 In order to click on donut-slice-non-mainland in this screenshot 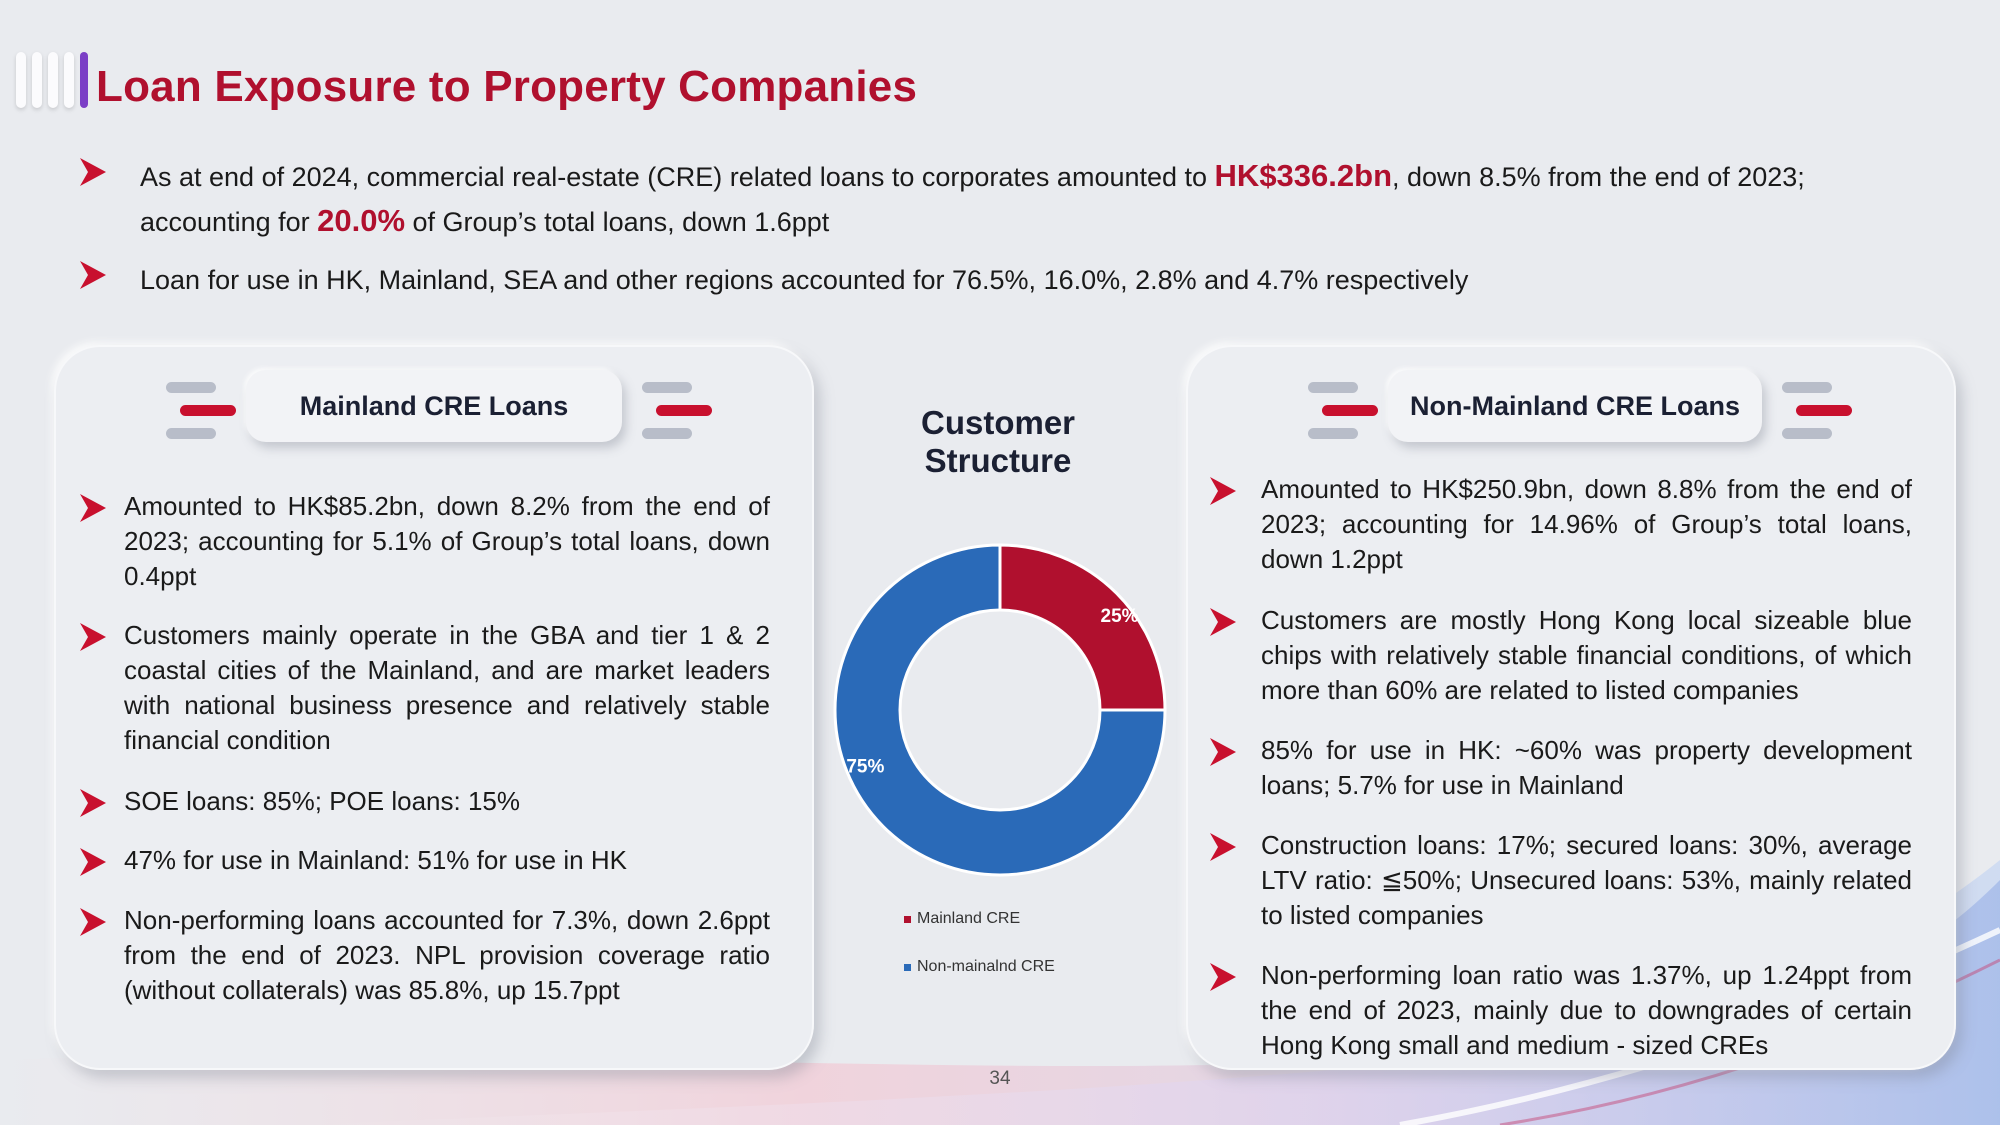, I will do `click(1000, 710)`.